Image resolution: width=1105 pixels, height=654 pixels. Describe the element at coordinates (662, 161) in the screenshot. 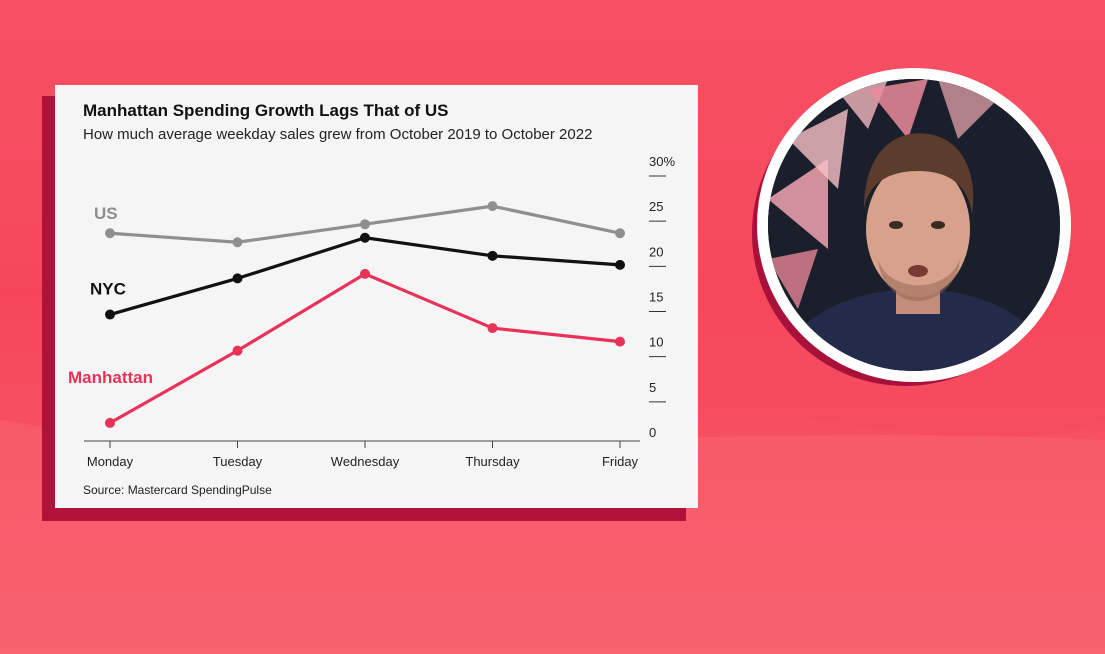

I see `y-tick-label: 30%` at that location.